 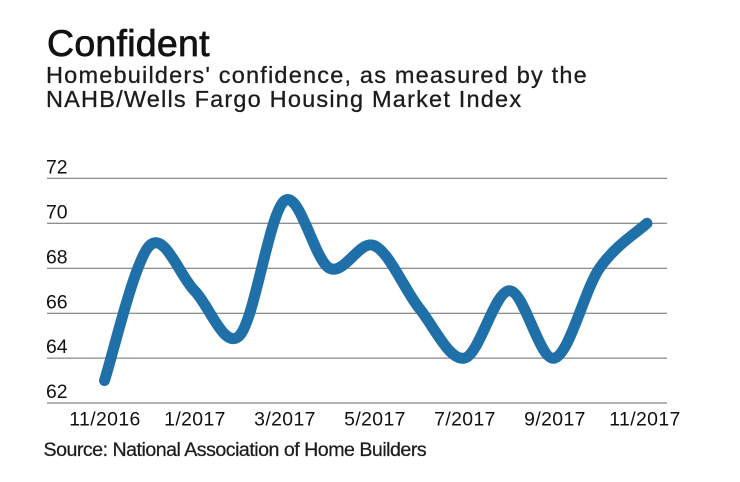 I want to click on svg-text: 7/2017, so click(x=465, y=420).